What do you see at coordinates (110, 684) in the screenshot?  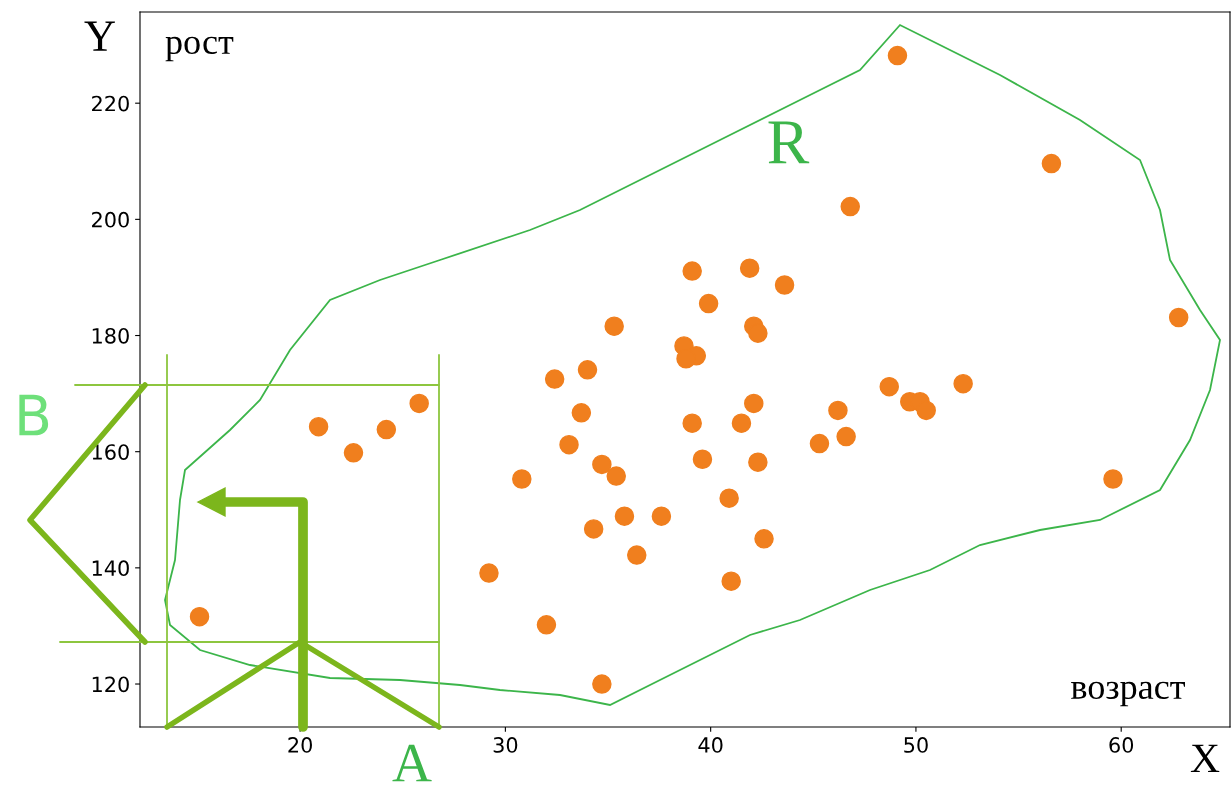 I see `y-tick-label: 120` at bounding box center [110, 684].